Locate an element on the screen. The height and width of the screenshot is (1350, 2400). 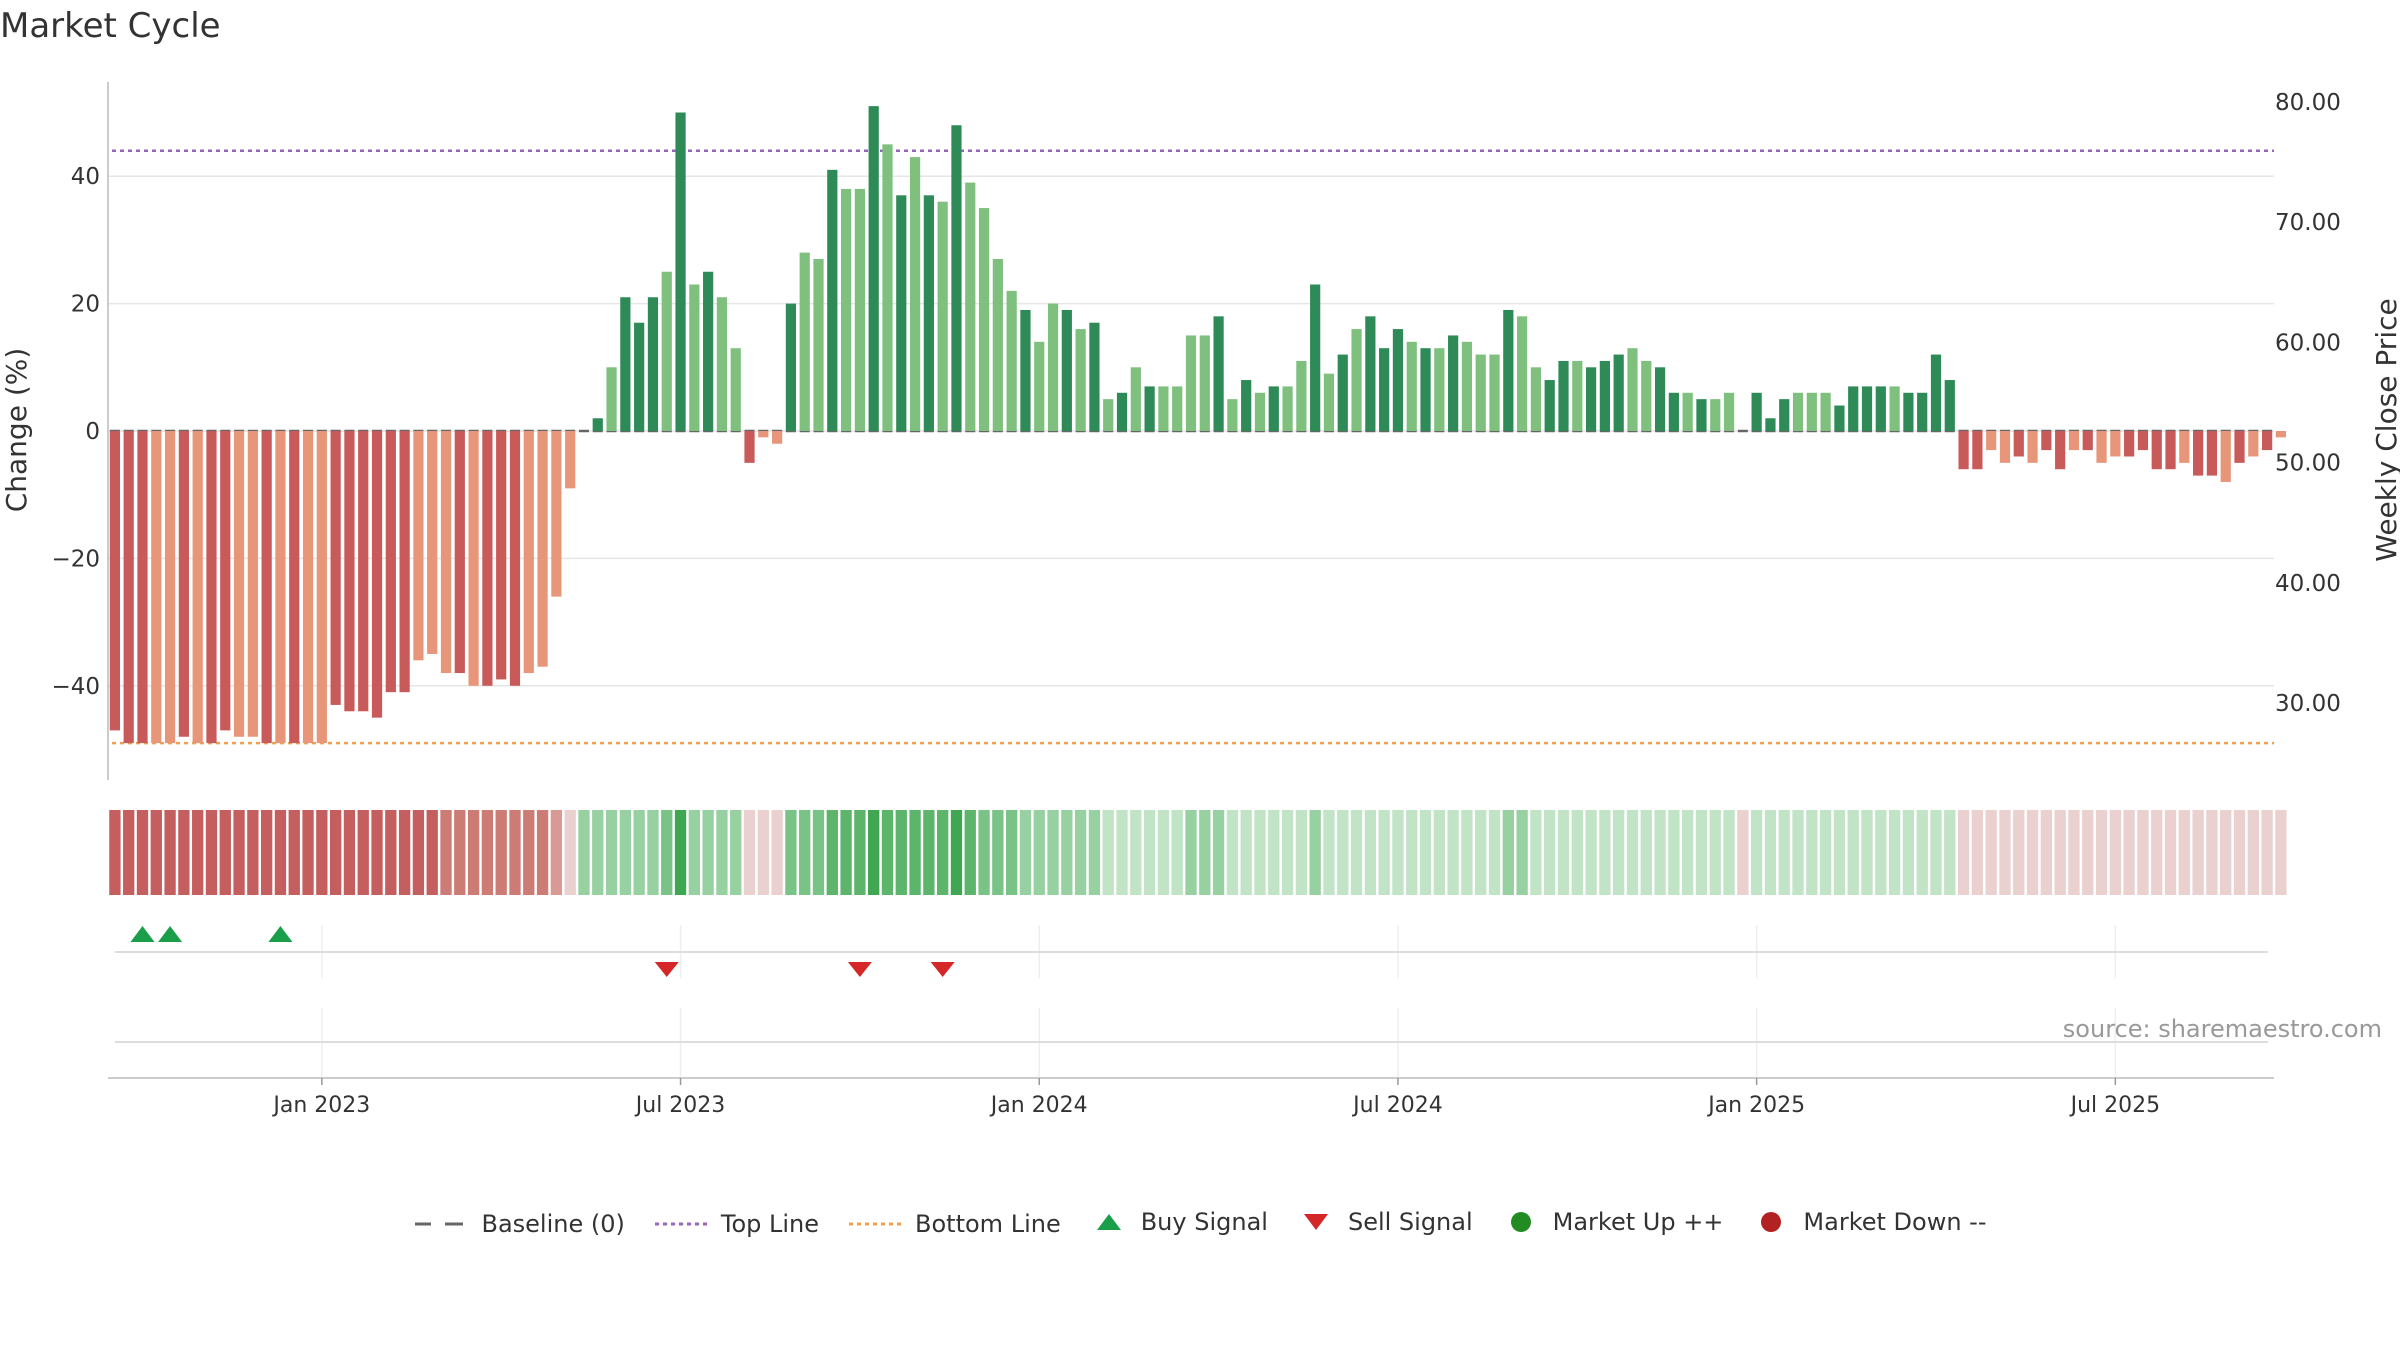
y-tick-label: −40 is located at coordinates (75, 687).